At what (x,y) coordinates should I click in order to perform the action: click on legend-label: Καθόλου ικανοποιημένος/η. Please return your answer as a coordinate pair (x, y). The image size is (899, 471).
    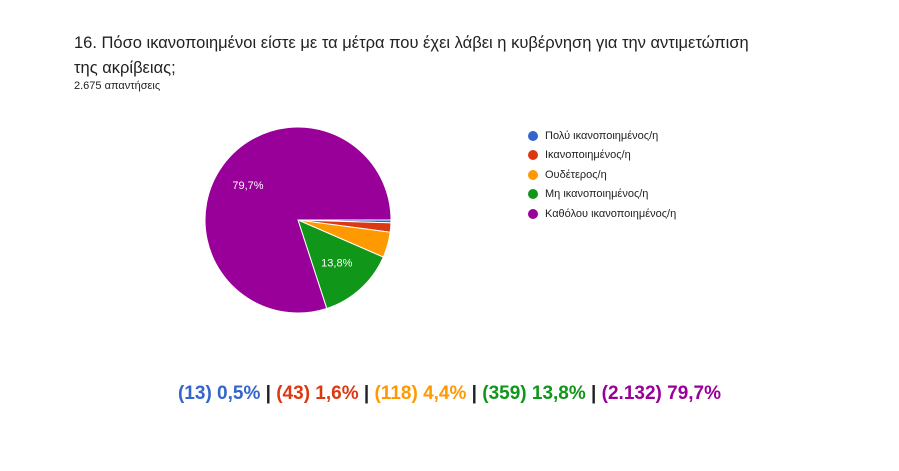
    Looking at the image, I should click on (611, 213).